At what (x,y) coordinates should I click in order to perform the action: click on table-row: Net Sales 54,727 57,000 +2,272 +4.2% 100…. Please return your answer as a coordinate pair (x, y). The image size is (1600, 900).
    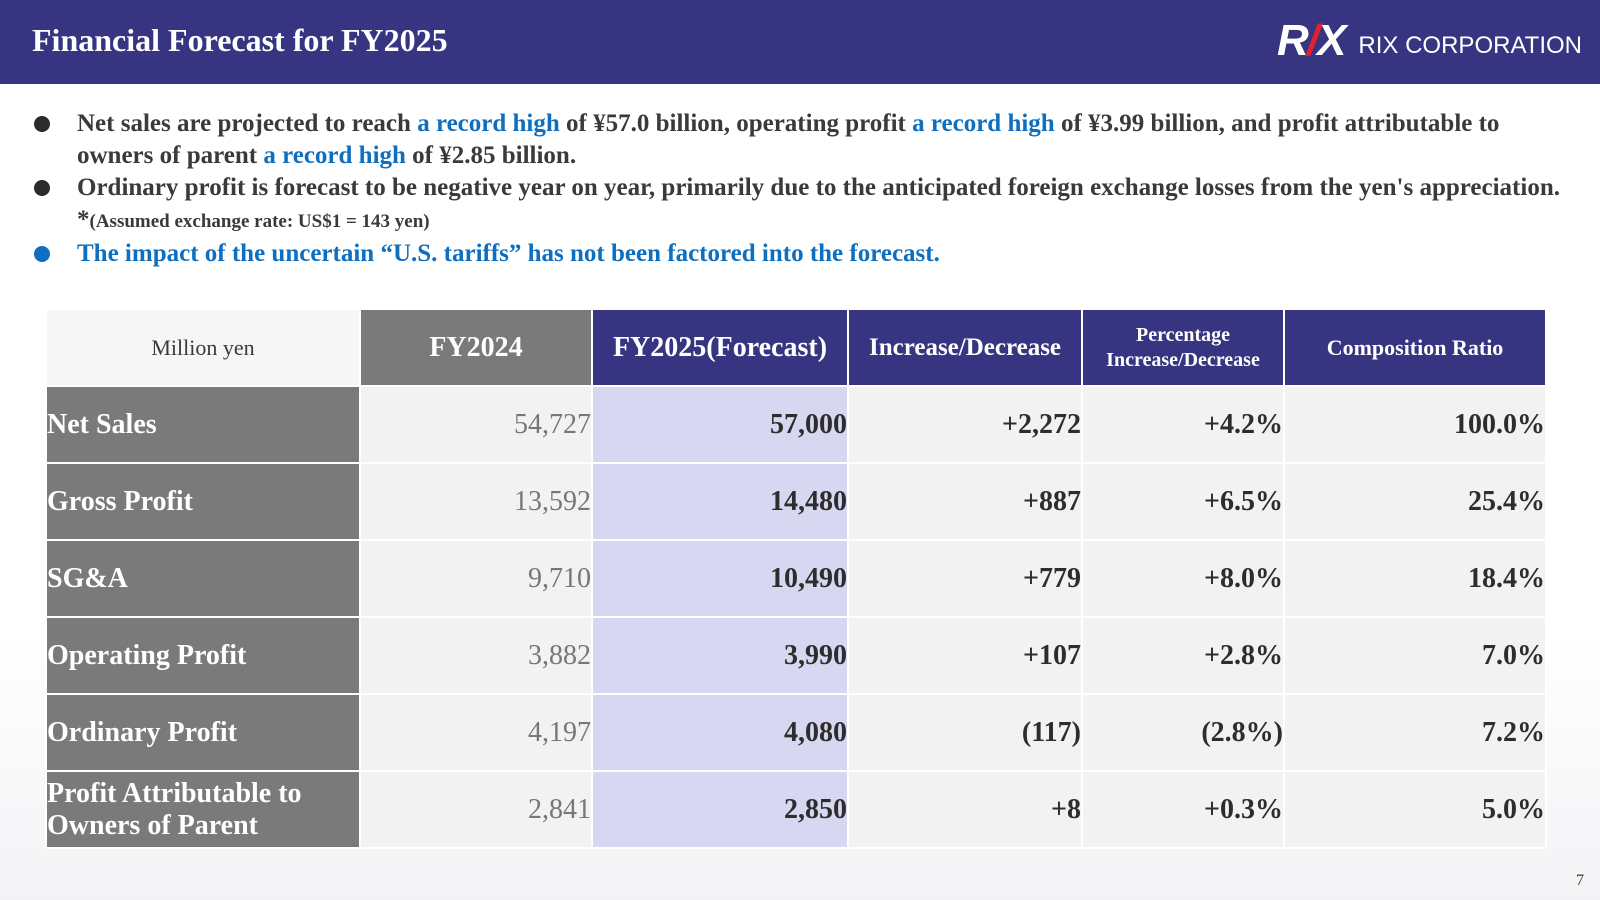
    Looking at the image, I should click on (796, 424).